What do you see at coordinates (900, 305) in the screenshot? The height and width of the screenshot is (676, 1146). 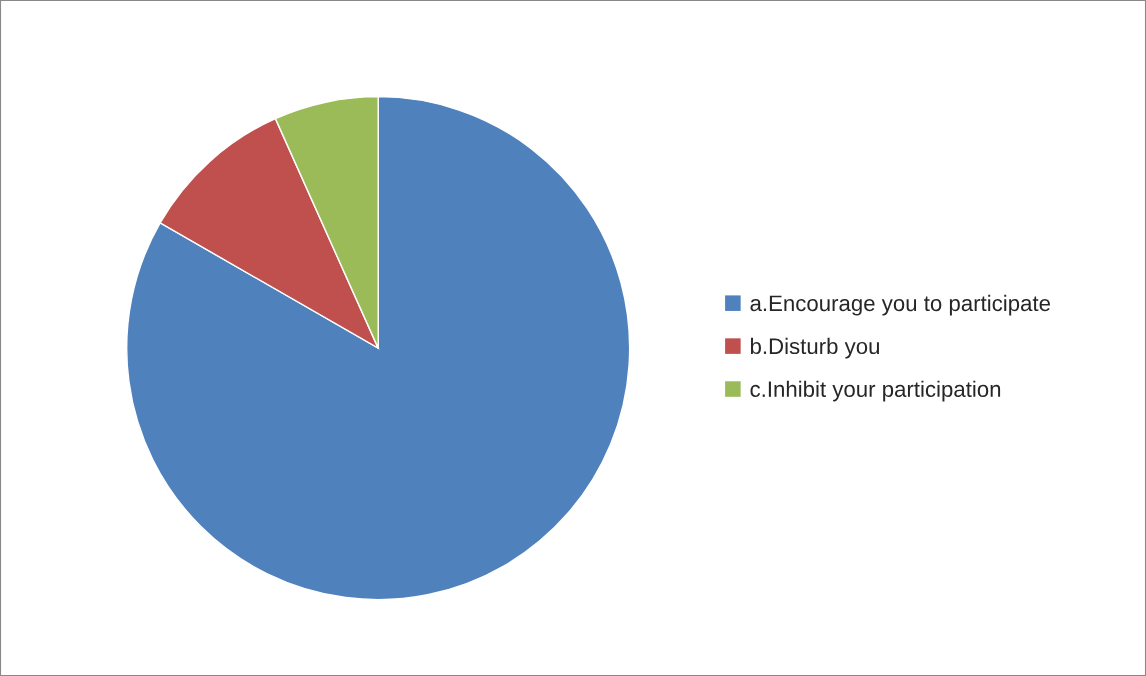 I see `legend-label: a.Encourage you to participate` at bounding box center [900, 305].